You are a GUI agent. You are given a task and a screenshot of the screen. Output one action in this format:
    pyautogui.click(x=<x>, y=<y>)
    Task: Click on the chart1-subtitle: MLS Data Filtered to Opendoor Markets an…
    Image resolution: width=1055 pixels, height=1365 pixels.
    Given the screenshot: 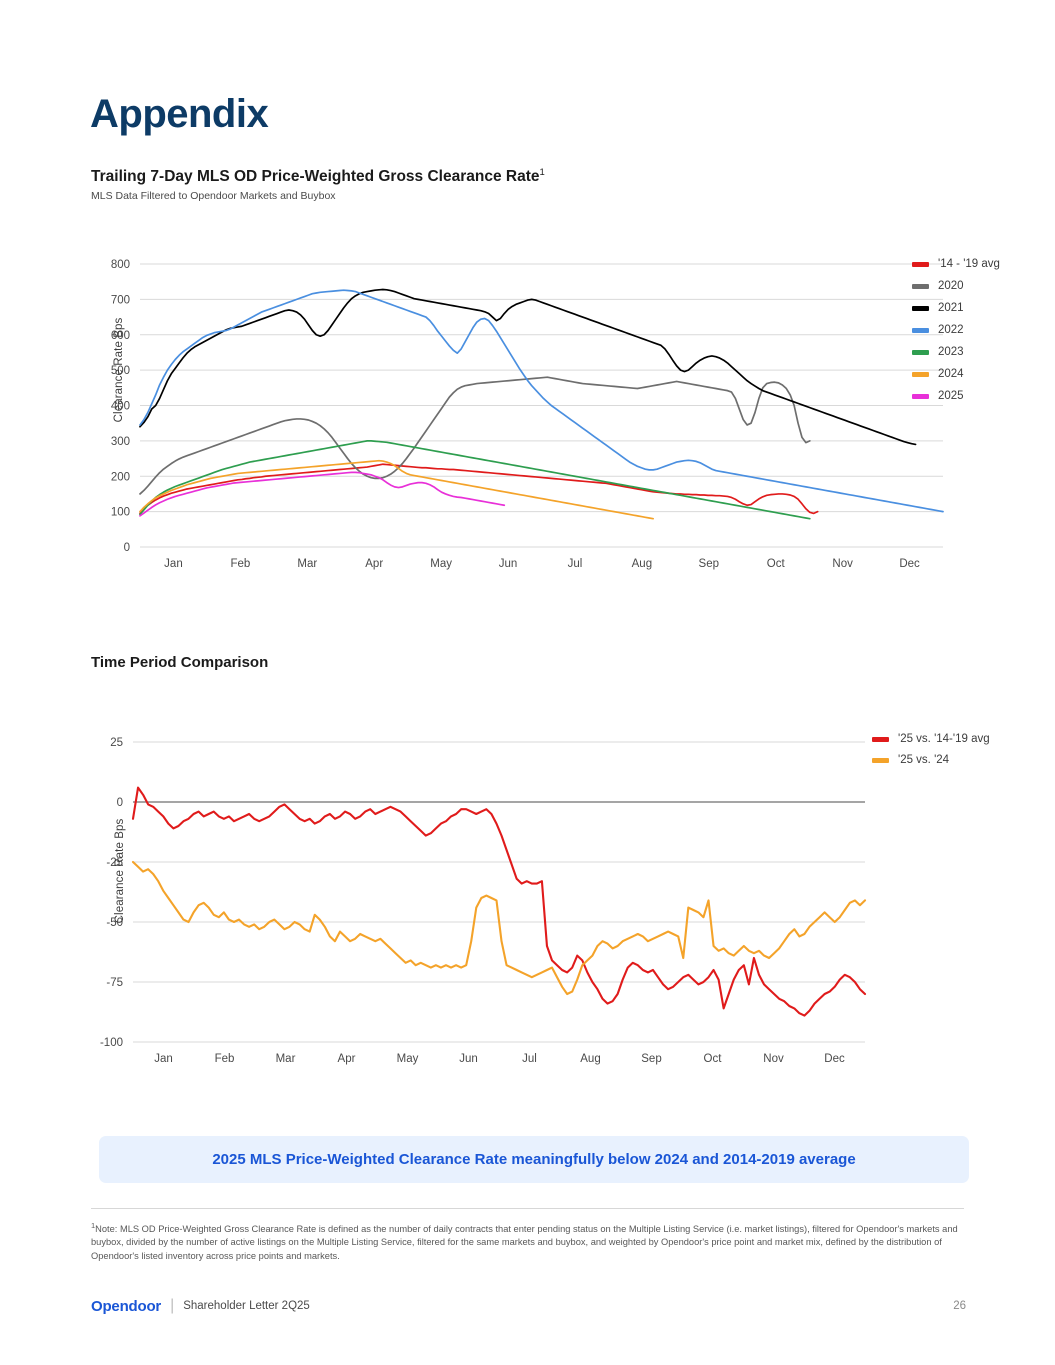 What is the action you would take?
    pyautogui.click(x=213, y=196)
    